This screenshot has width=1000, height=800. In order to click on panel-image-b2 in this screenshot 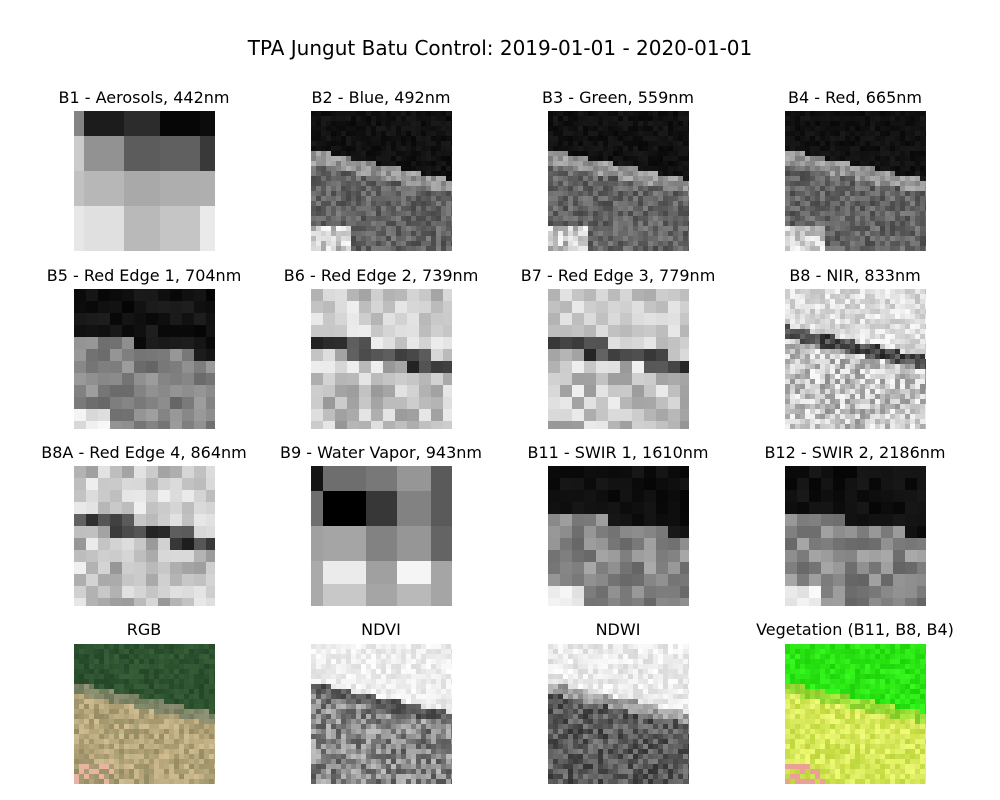, I will do `click(381, 181)`.